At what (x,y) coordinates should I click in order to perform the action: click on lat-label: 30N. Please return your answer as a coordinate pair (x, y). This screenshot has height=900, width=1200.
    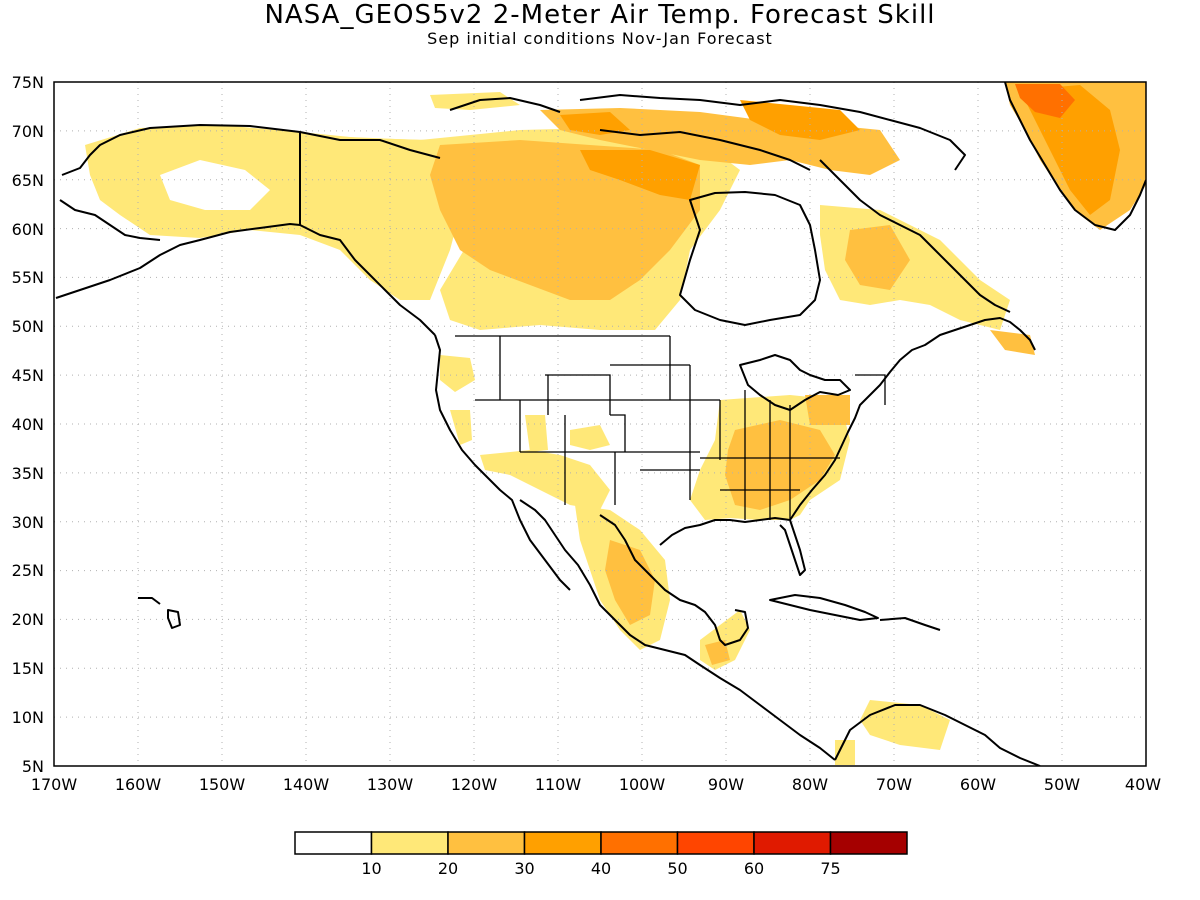
    Looking at the image, I should click on (28, 522).